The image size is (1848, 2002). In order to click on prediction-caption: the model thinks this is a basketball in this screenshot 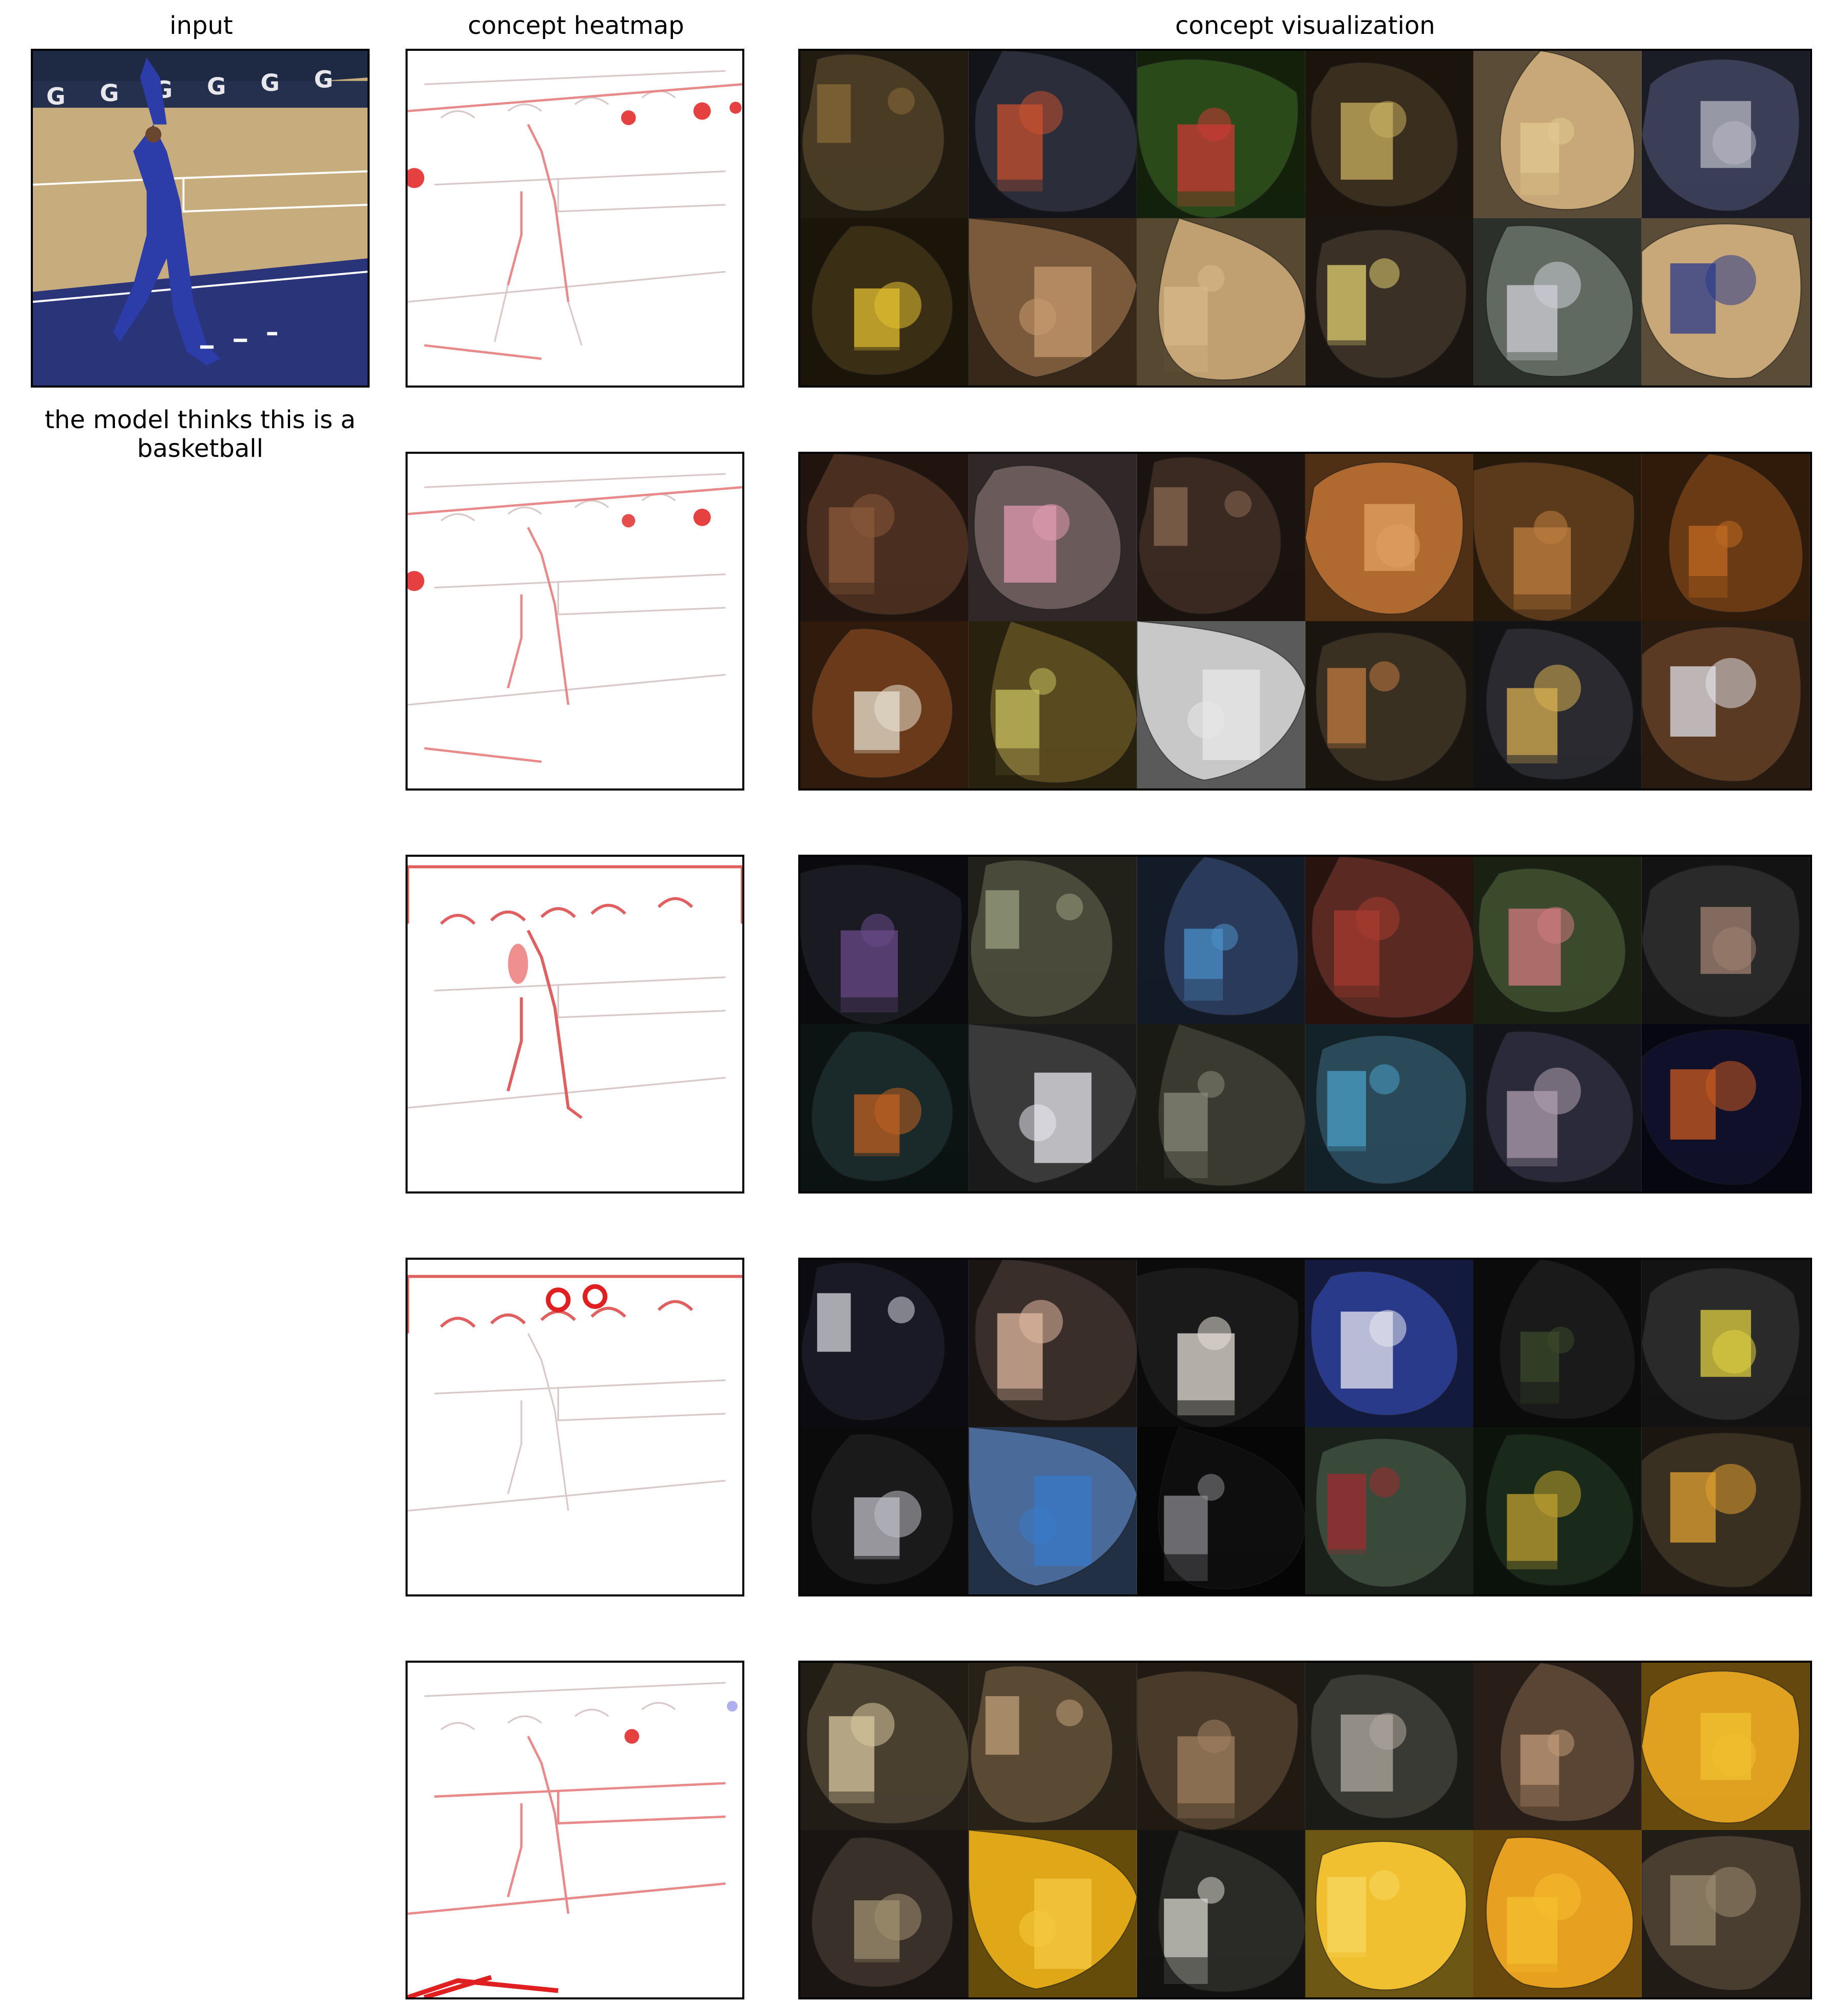, I will do `click(200, 434)`.